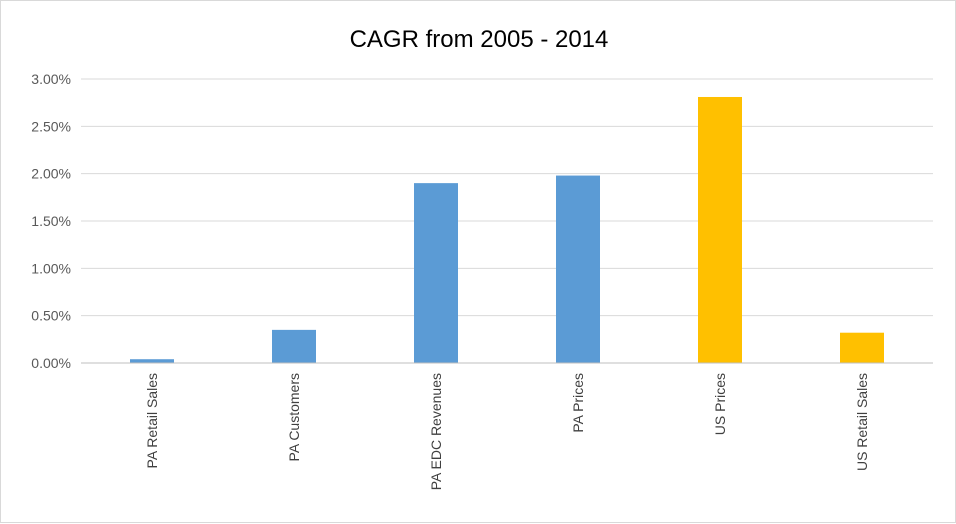 Image resolution: width=956 pixels, height=524 pixels. What do you see at coordinates (152, 361) in the screenshot?
I see `bar-pa-retail-sales` at bounding box center [152, 361].